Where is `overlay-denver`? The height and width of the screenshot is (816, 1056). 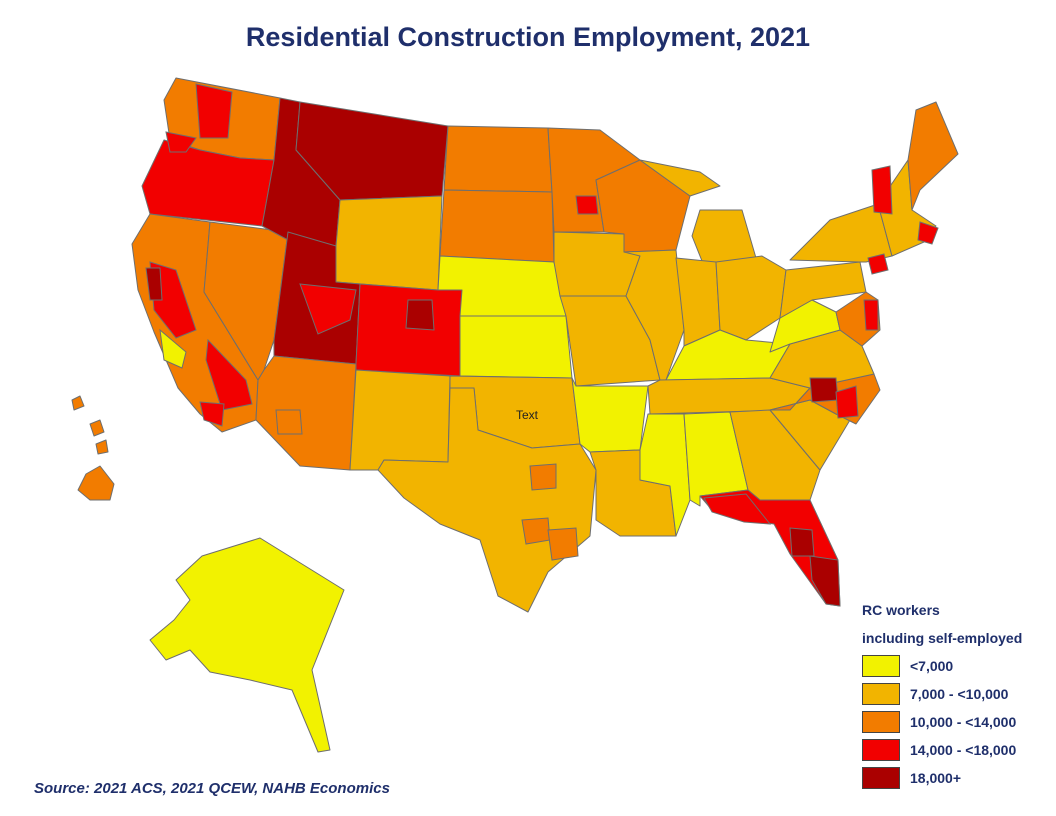 overlay-denver is located at coordinates (420, 315).